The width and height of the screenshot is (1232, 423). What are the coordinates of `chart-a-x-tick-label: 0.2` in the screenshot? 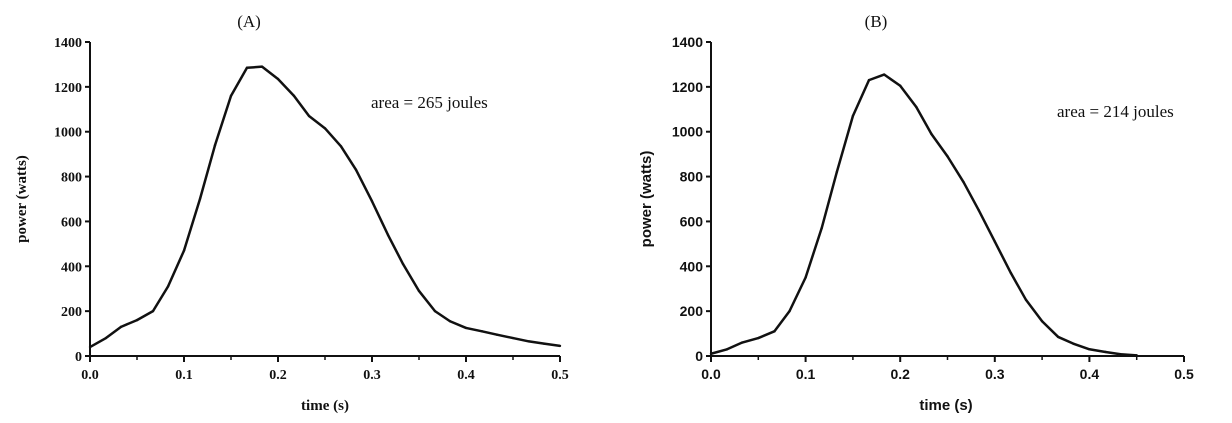 It's located at (278, 375).